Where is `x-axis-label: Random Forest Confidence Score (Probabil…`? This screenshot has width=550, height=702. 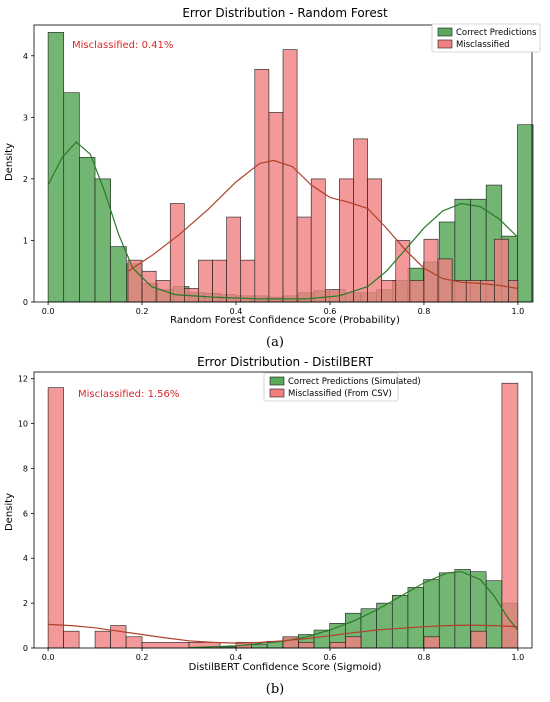 x-axis-label: Random Forest Confidence Score (Probabil… is located at coordinates (285, 320).